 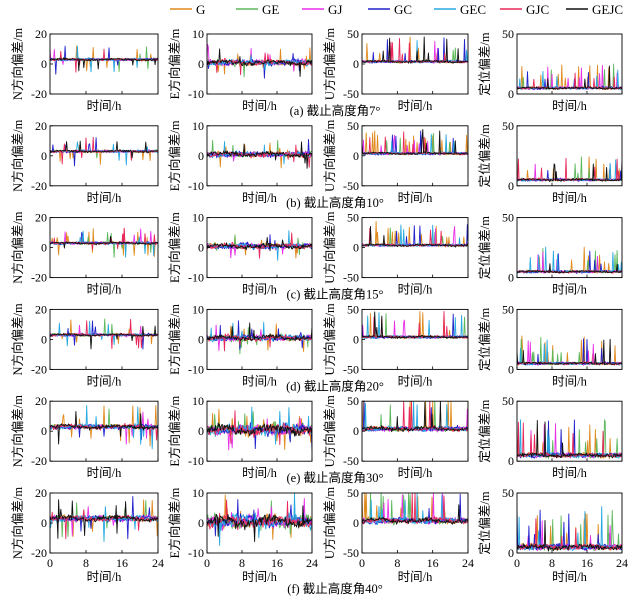 What do you see at coordinates (86, 563) in the screenshot?
I see `x-tick-label: 8` at bounding box center [86, 563].